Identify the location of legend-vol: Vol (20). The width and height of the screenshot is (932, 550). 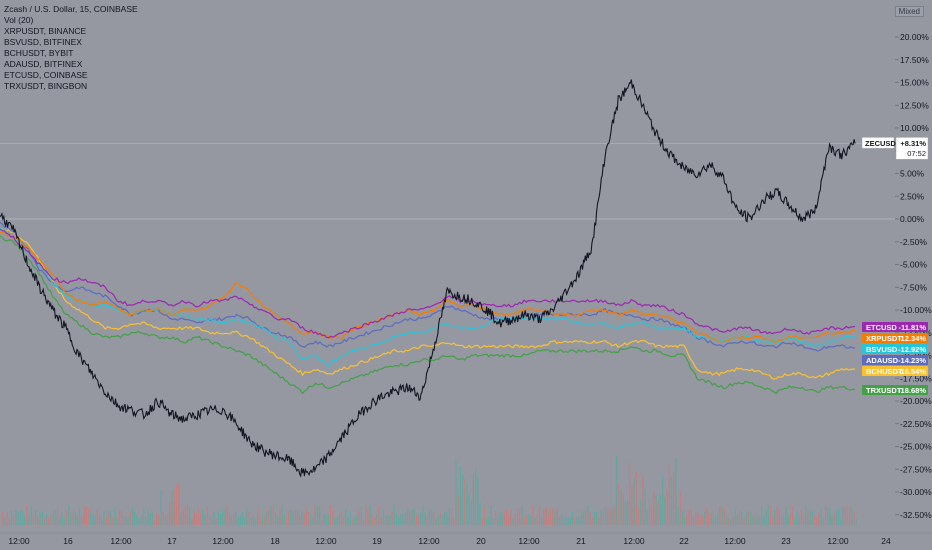
(19, 20).